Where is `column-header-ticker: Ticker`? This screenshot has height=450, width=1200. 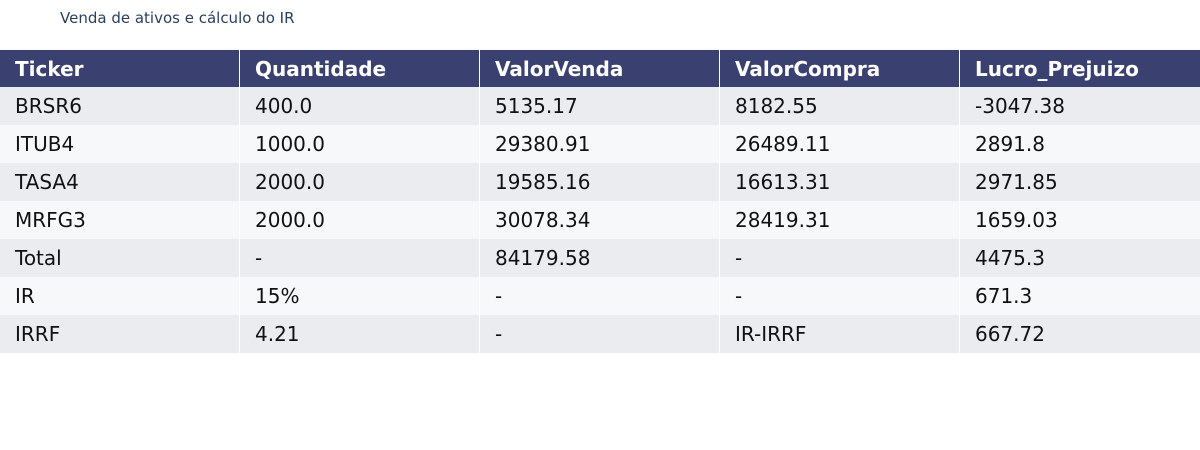 column-header-ticker: Ticker is located at coordinates (120, 68).